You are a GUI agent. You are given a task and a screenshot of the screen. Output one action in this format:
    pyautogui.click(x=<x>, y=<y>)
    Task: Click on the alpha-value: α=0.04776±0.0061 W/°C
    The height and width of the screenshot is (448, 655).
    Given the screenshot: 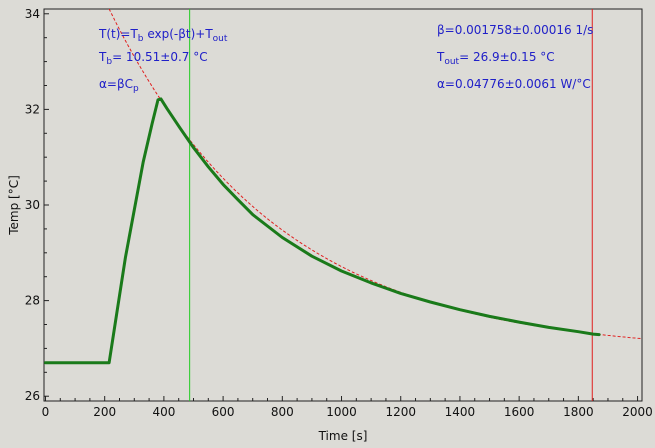 What is the action you would take?
    pyautogui.click(x=514, y=84)
    